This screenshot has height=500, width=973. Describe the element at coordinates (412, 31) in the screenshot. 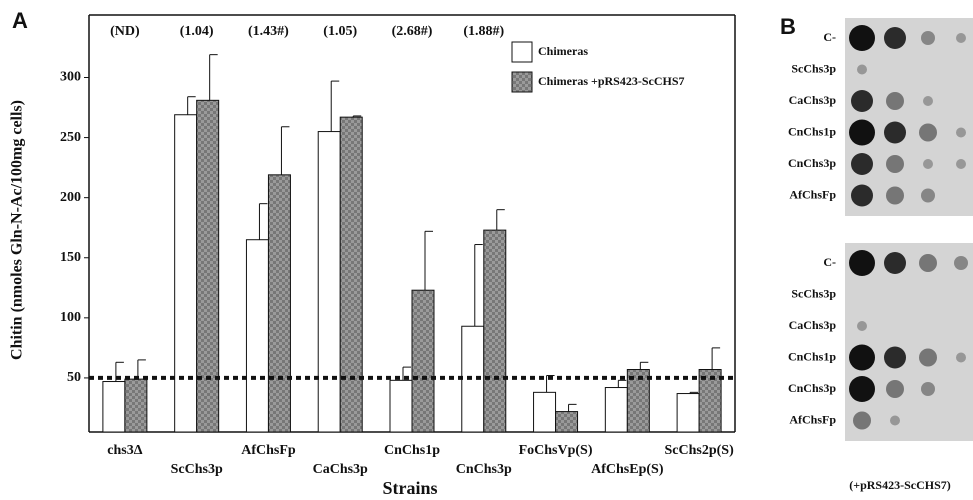

I see `annotation: (2.68#)` at that location.